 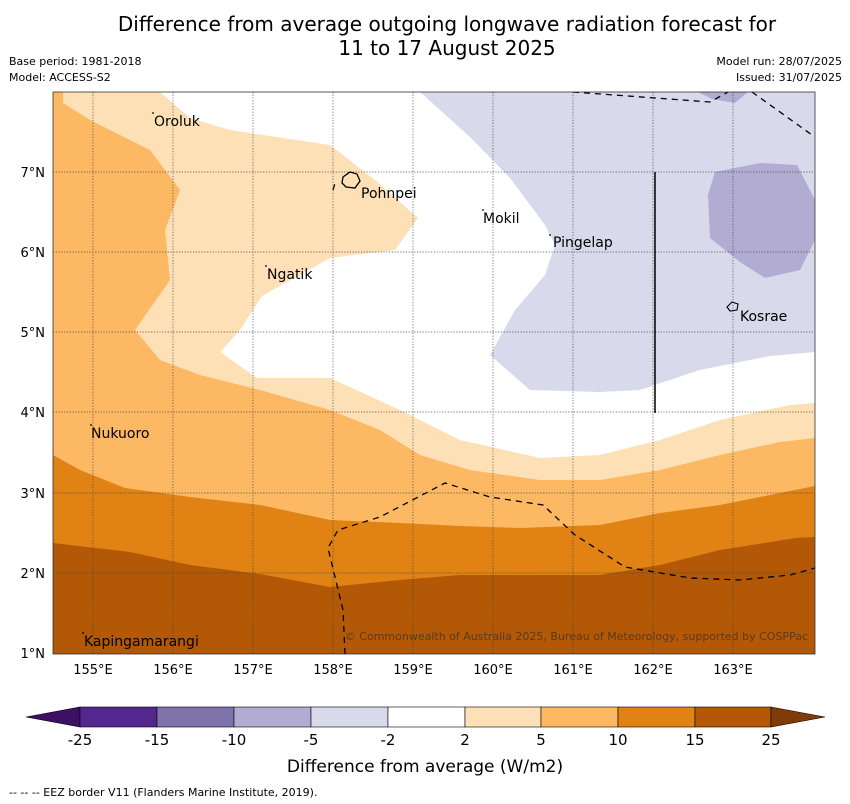 What do you see at coordinates (60, 77) in the screenshot?
I see `model-name: Model: ACCESS-S2` at bounding box center [60, 77].